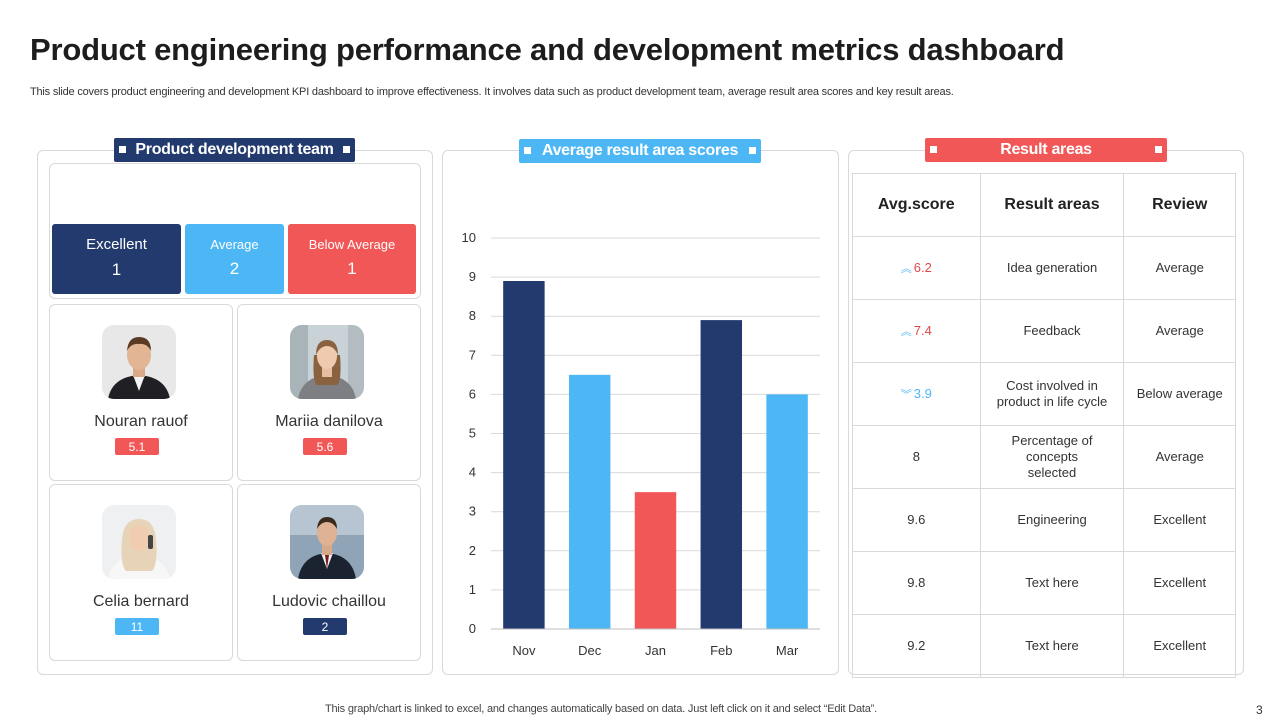  I want to click on review-cell: Below average, so click(1179, 394).